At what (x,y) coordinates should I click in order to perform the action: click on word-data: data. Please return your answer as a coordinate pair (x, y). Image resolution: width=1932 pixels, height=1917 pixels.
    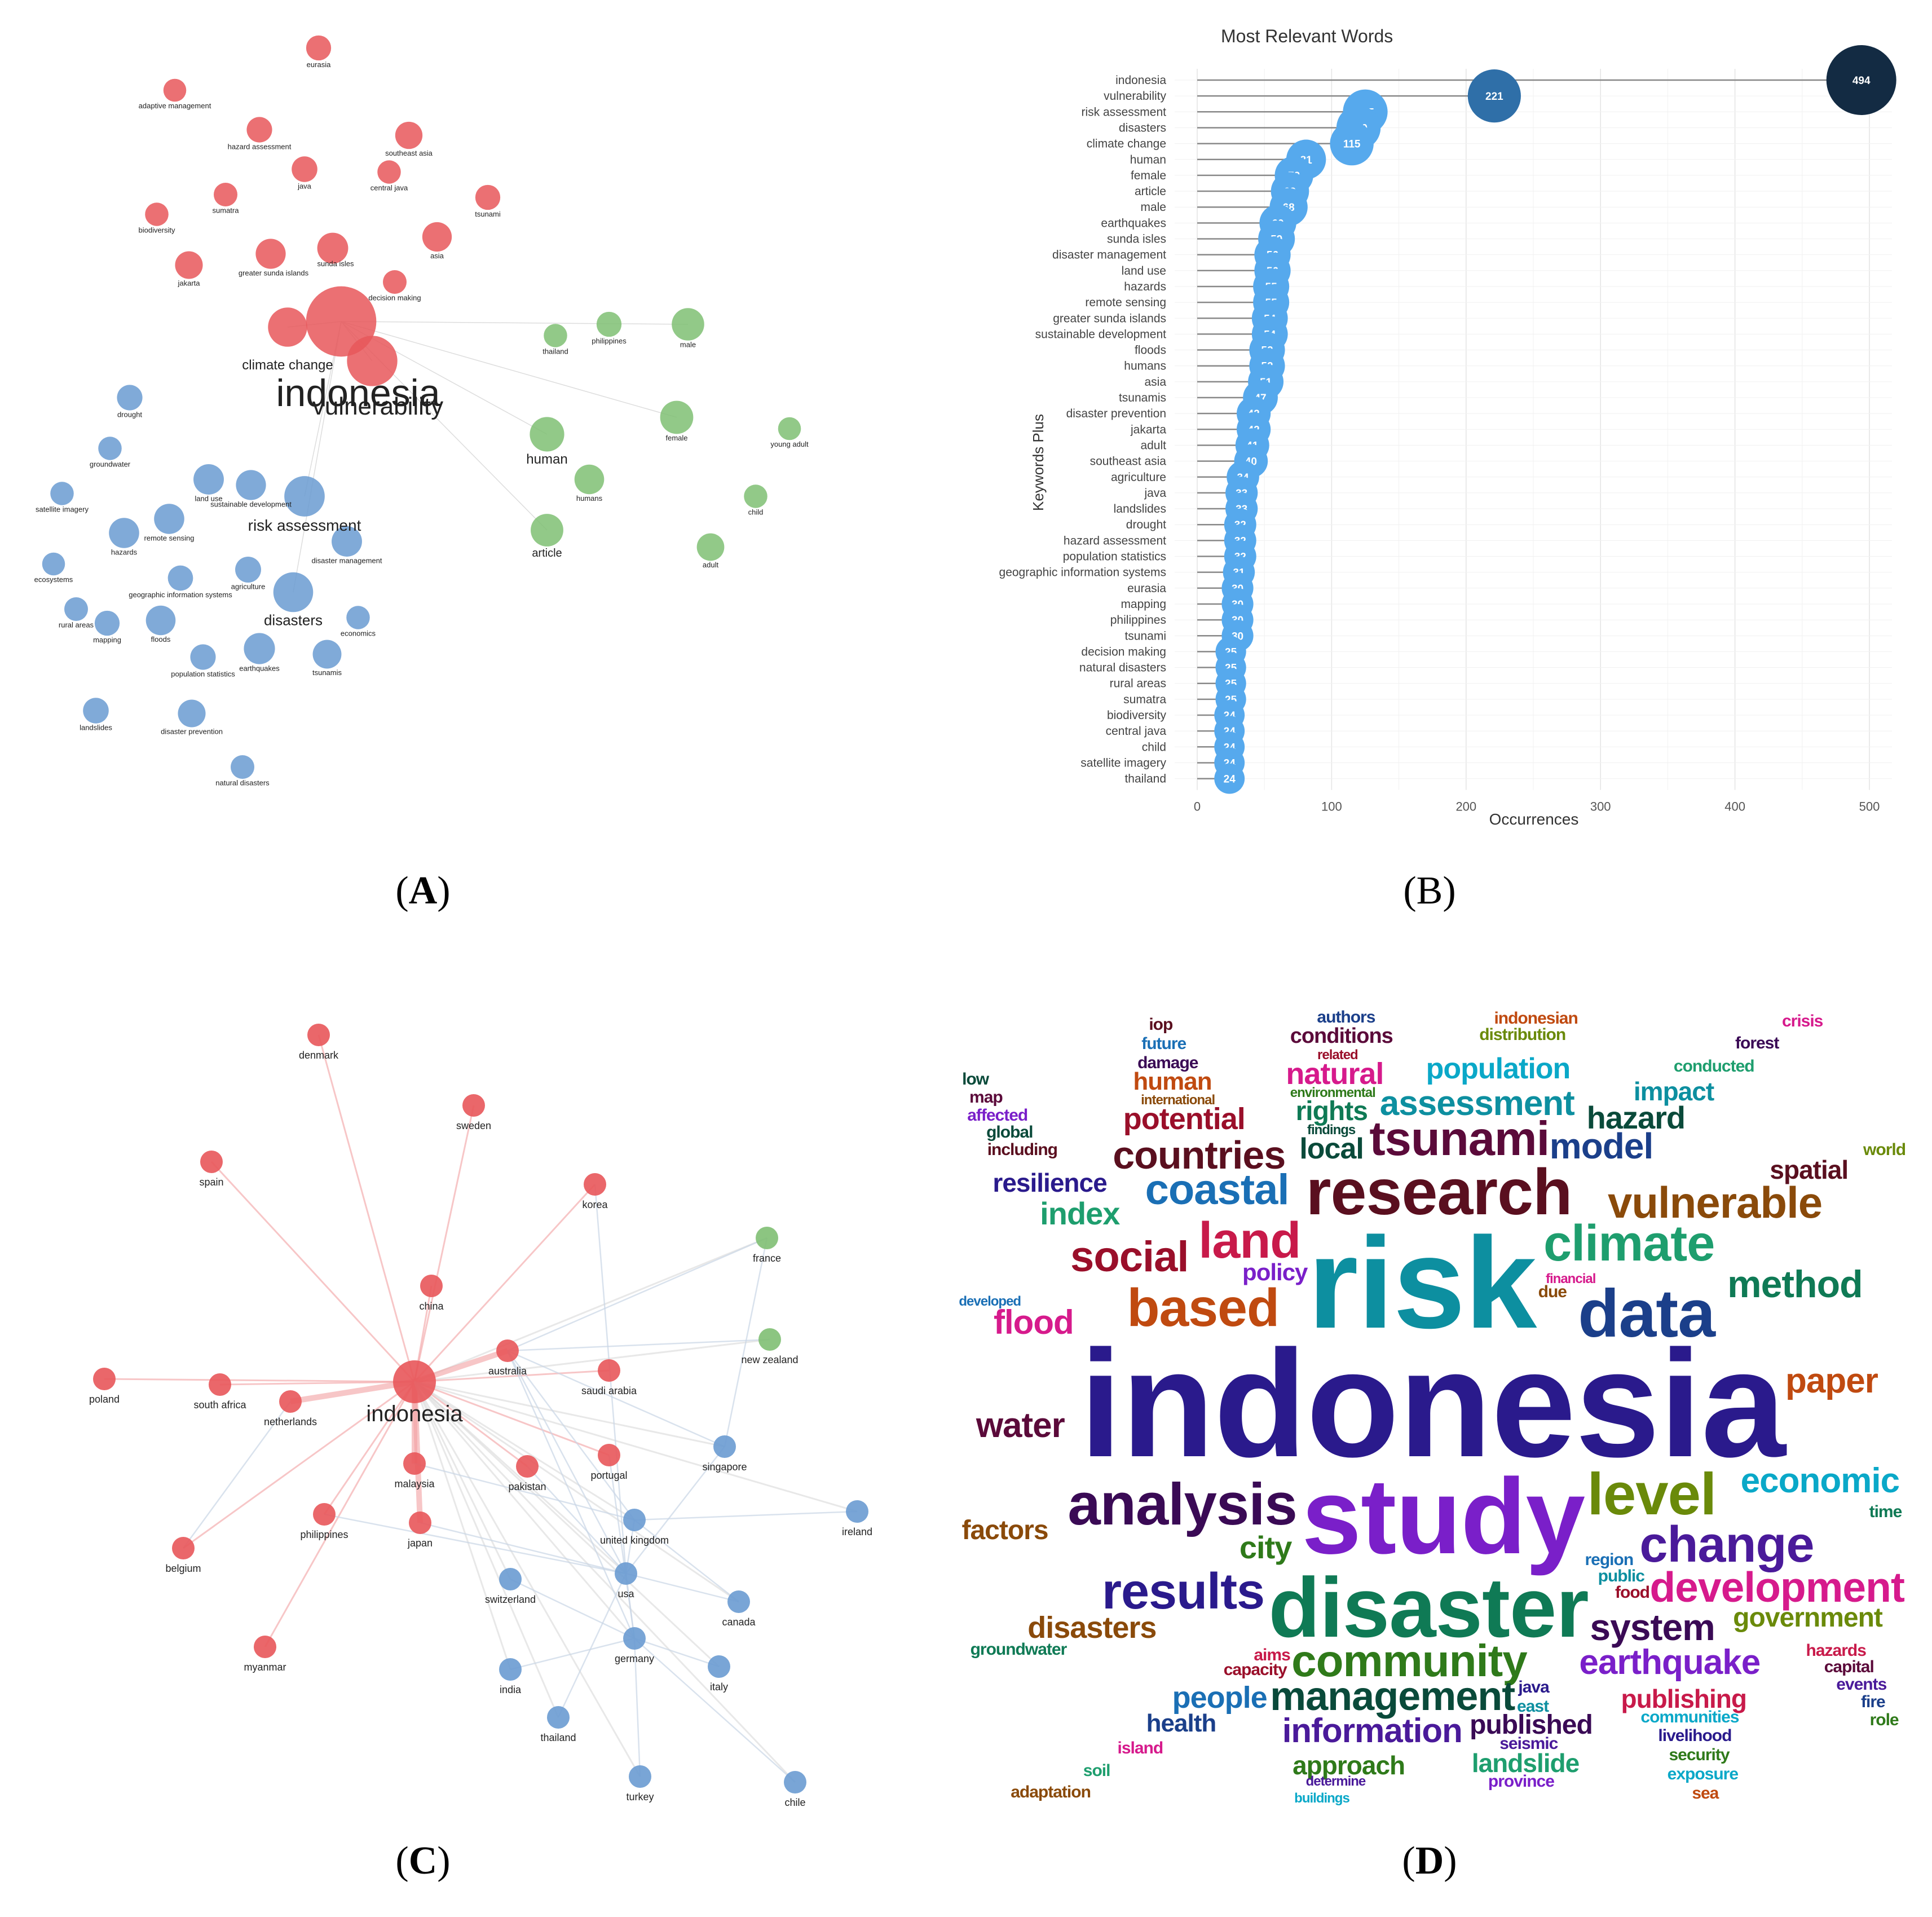
    Looking at the image, I should click on (1646, 1314).